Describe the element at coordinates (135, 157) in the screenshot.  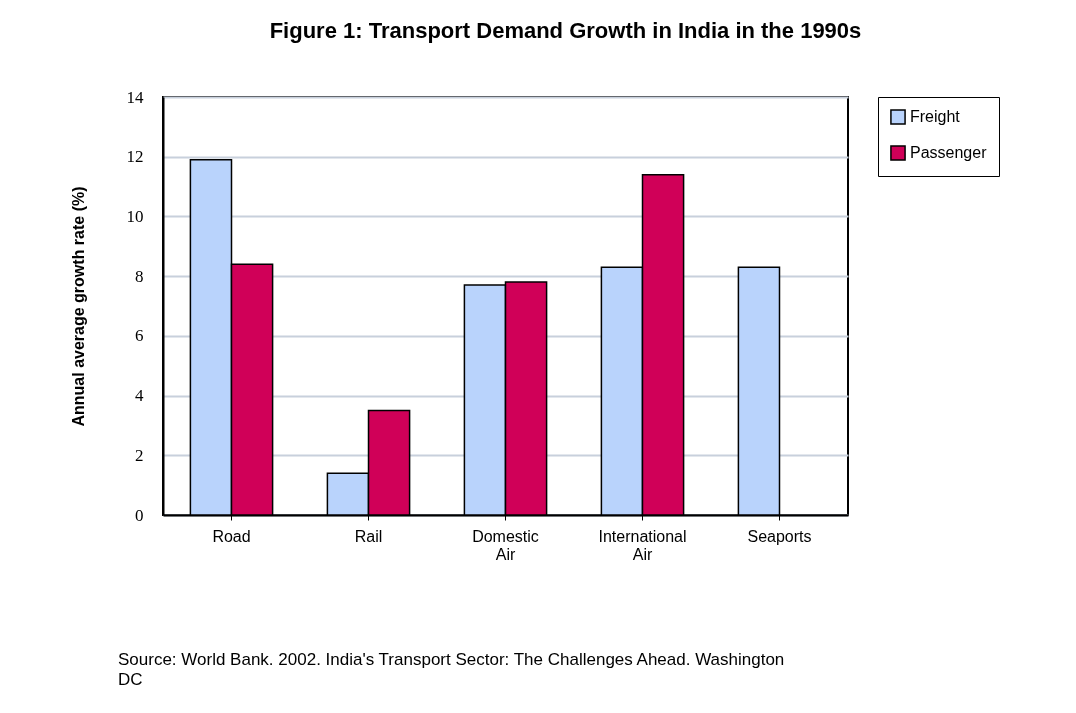
I see `y-tick-label: 12` at that location.